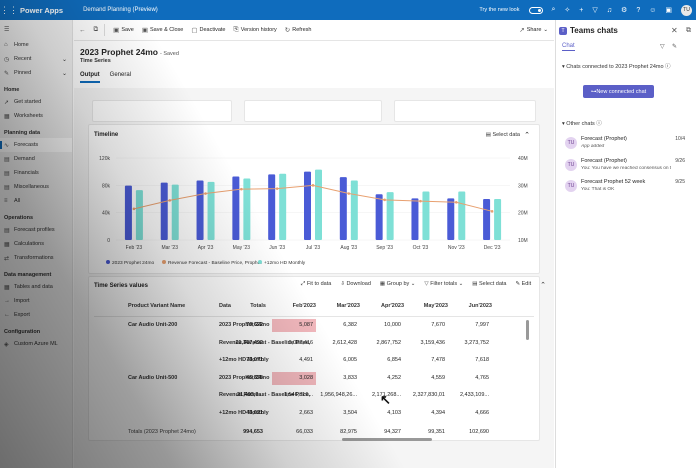 The height and width of the screenshot is (468, 696). Describe the element at coordinates (527, 330) in the screenshot. I see `vertical-scrollbar` at that location.